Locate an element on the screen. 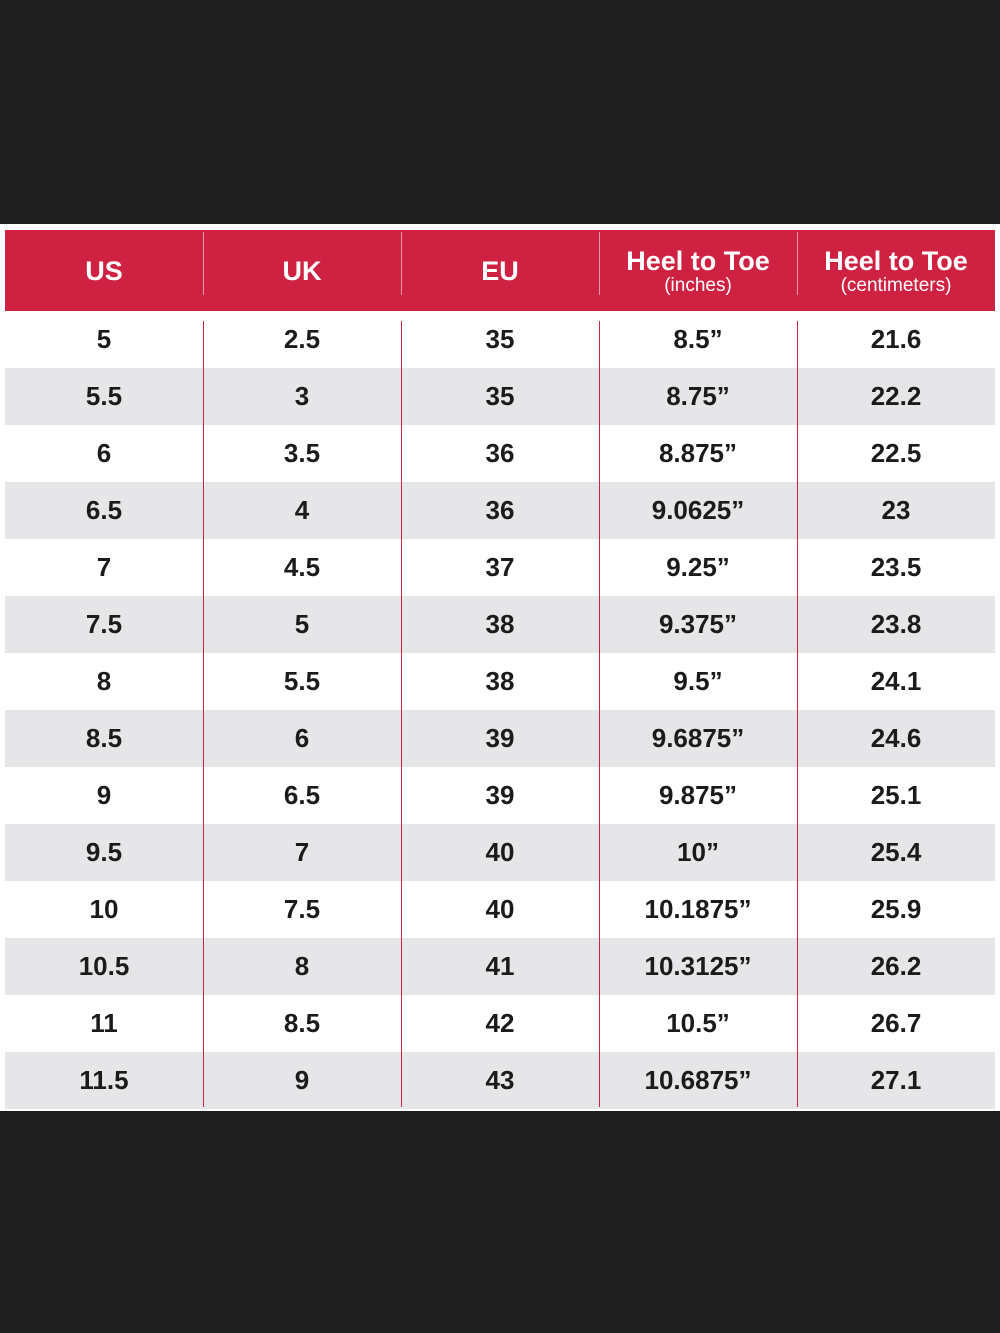 Image resolution: width=1000 pixels, height=1333 pixels. table-row: 8 5.5 38 9.5” 24.1 is located at coordinates (500, 681).